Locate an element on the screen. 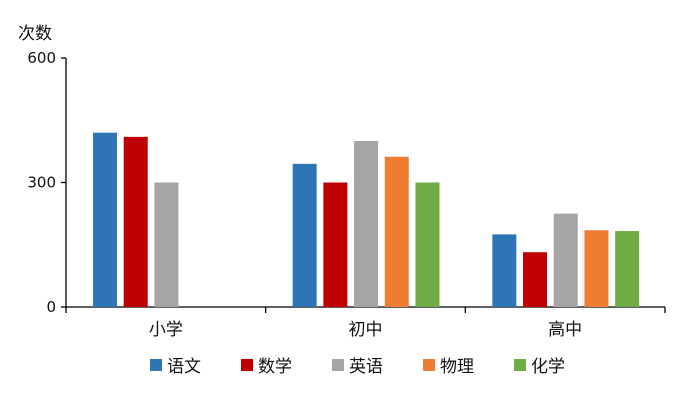  legend-item: 英语 is located at coordinates (357, 364).